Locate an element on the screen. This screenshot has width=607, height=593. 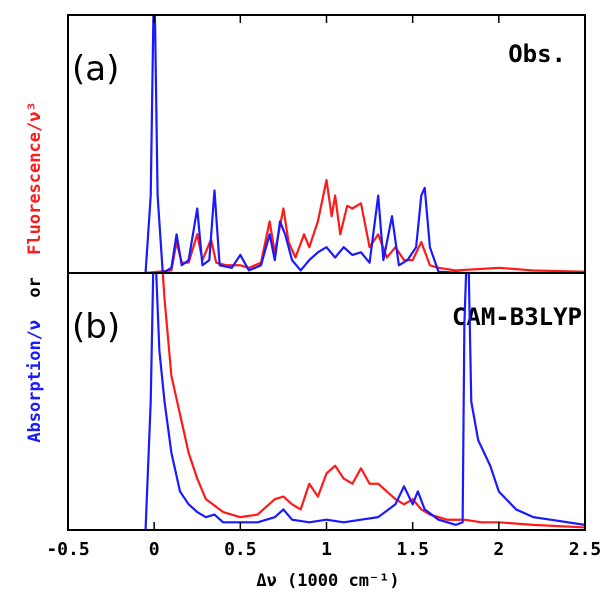
x-tick-label: 0.5 is located at coordinates (240, 549).